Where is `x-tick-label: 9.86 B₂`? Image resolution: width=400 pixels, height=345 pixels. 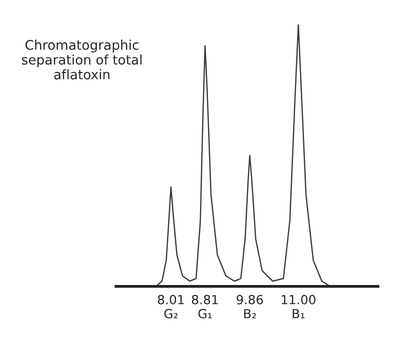
x-tick-label: 9.86 B₂ is located at coordinates (249, 306).